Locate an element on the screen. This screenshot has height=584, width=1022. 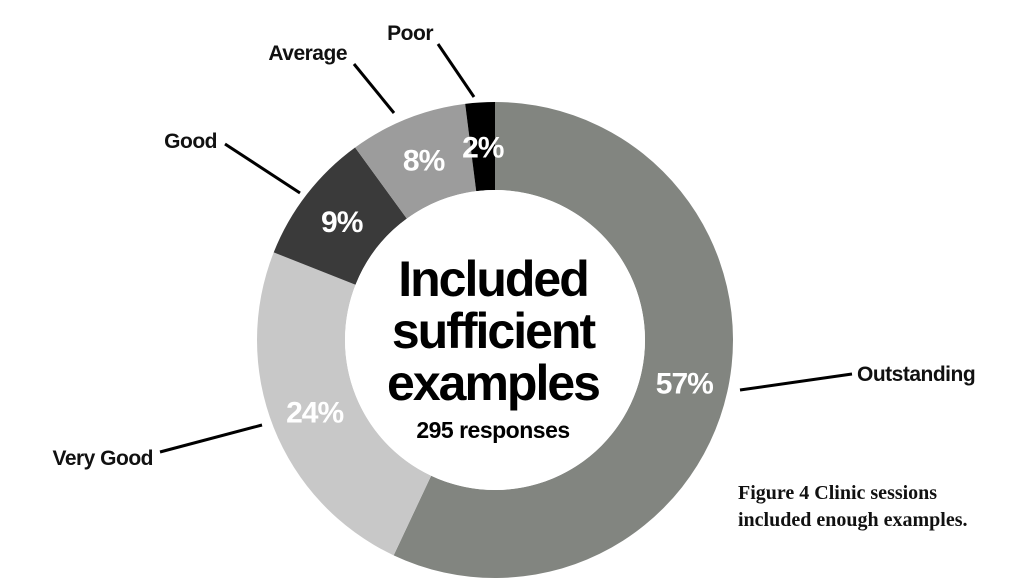
center-subtitle: 295 responses is located at coordinates (492, 430).